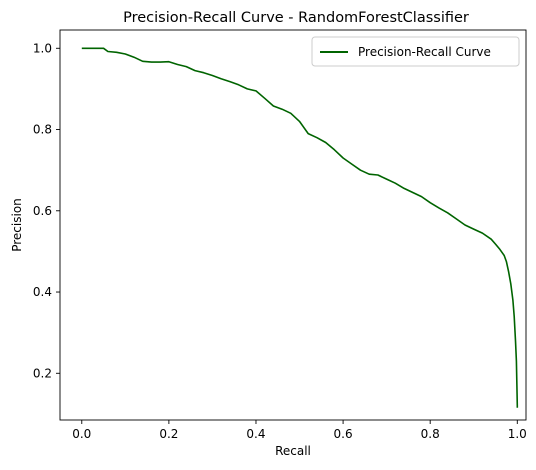 The height and width of the screenshot is (470, 536). I want to click on x-tick-label: 1.0, so click(517, 434).